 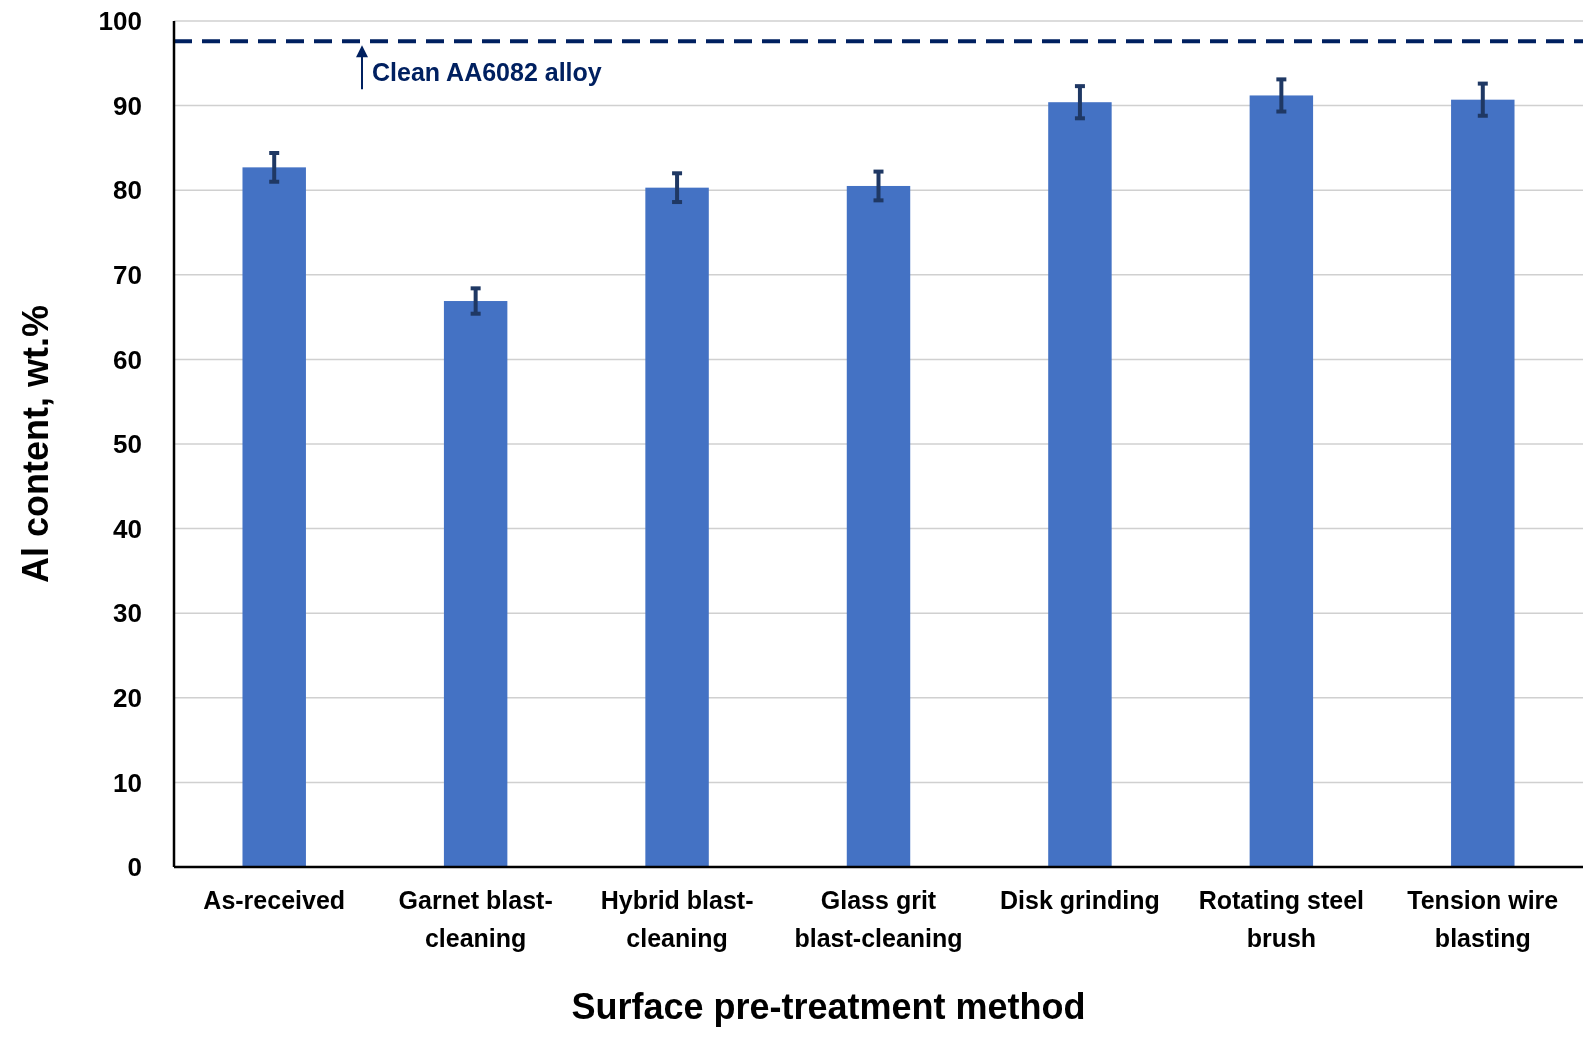 What do you see at coordinates (475, 919) in the screenshot?
I see `x-tick-label: Garnet blast- cleaning` at bounding box center [475, 919].